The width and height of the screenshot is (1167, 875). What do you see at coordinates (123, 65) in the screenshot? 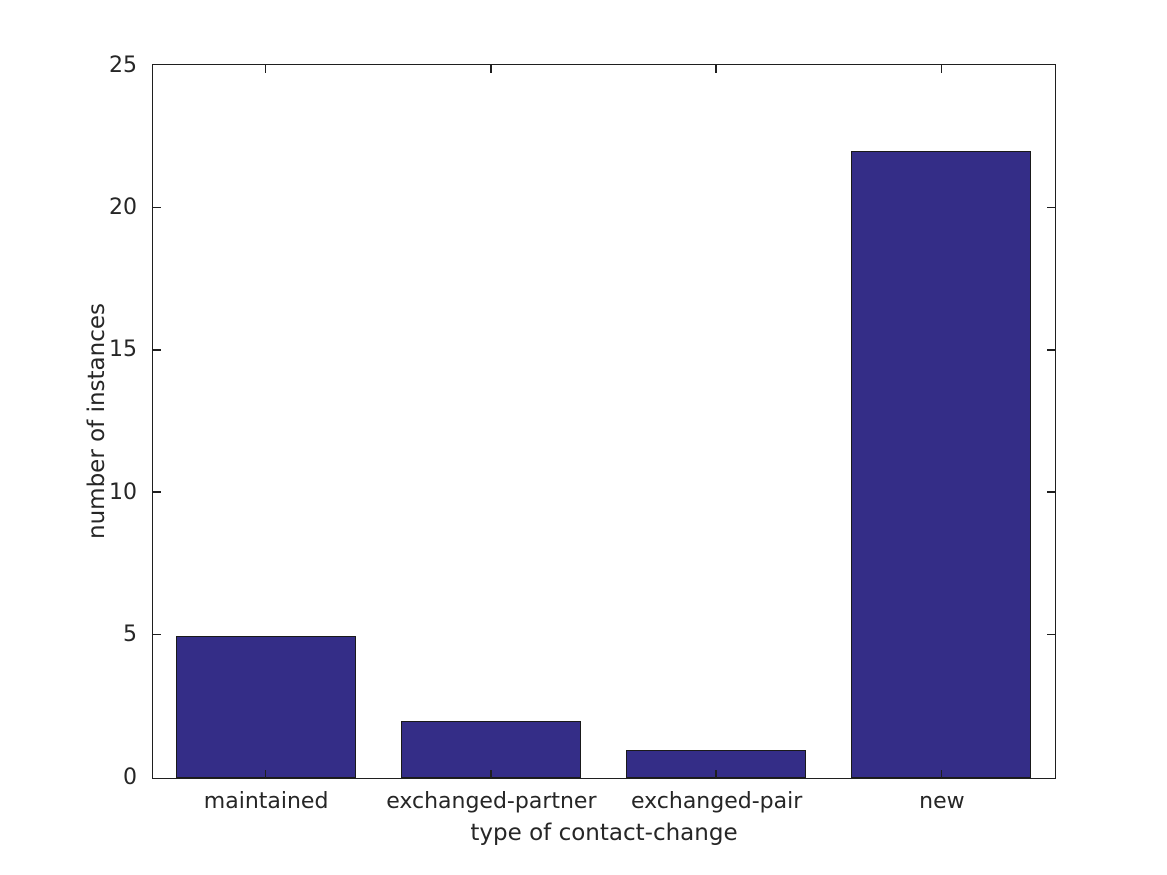
I see `y-tick-label: 25` at bounding box center [123, 65].